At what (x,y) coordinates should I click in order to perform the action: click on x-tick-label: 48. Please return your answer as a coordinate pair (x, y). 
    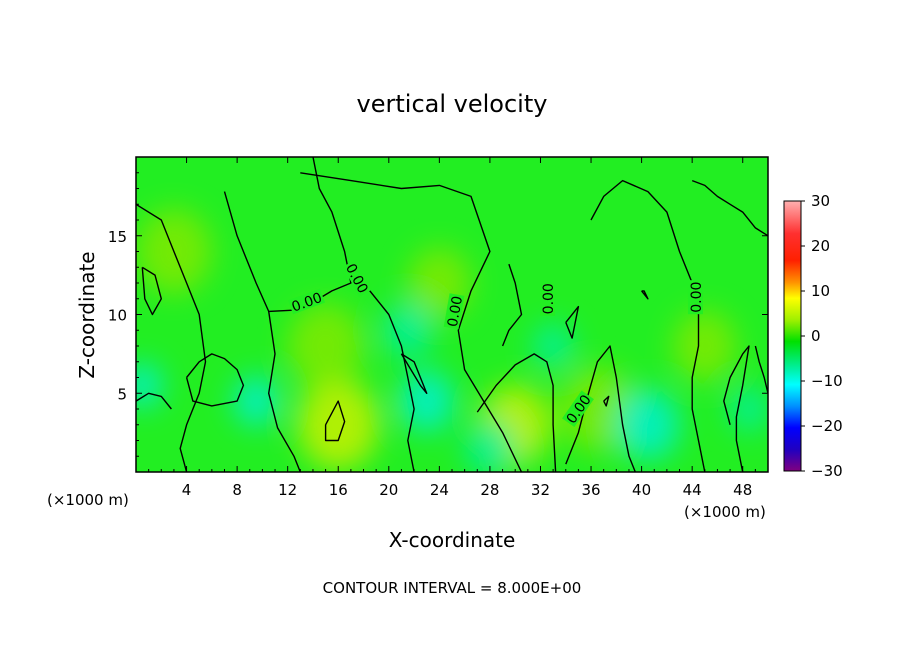
    Looking at the image, I should click on (742, 490).